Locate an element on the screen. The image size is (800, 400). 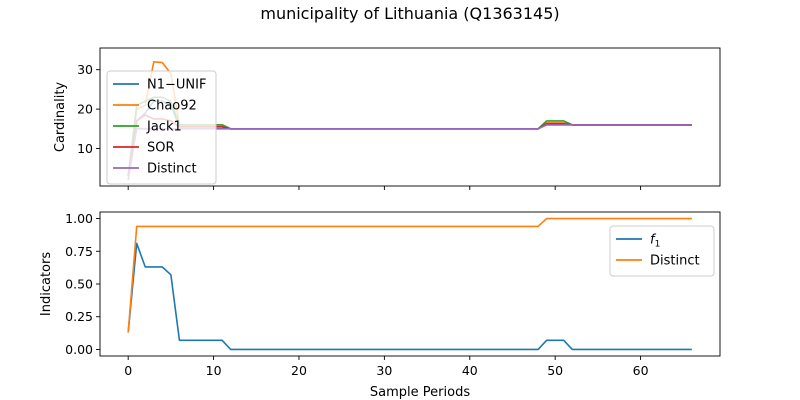
legend-label-0-2: Jack1 is located at coordinates (164, 127).